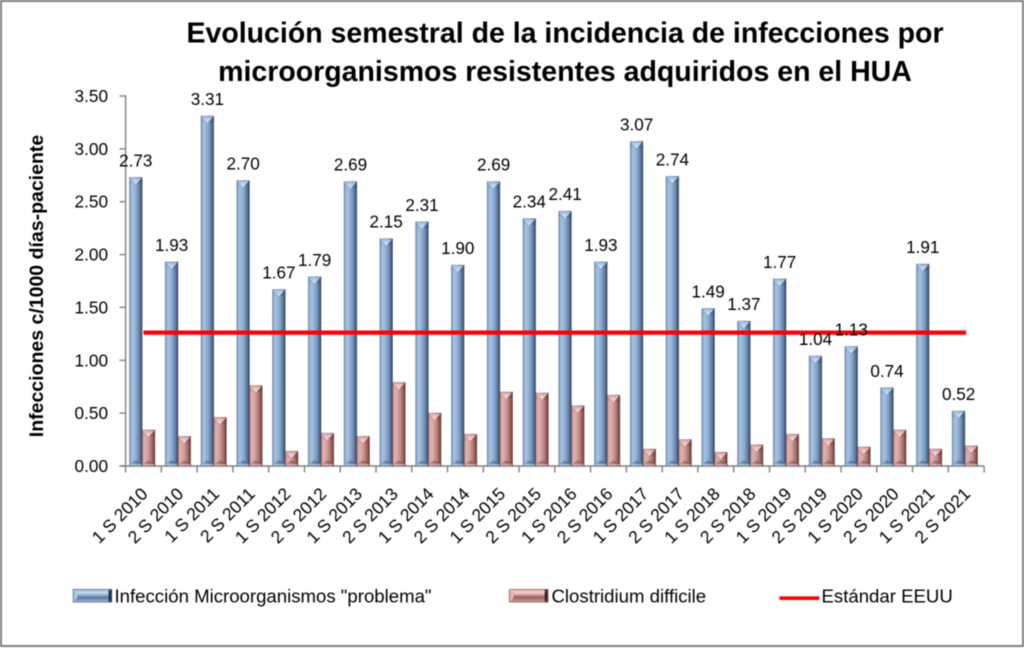 Image resolution: width=1024 pixels, height=652 pixels. What do you see at coordinates (564, 194) in the screenshot?
I see `svg-text: 2.41` at bounding box center [564, 194].